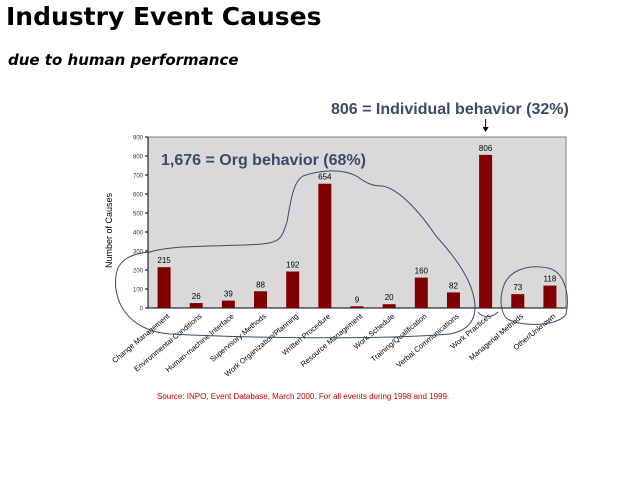 Image resolution: width=638 pixels, height=478 pixels. I want to click on bar-value-label: 160, so click(422, 271).